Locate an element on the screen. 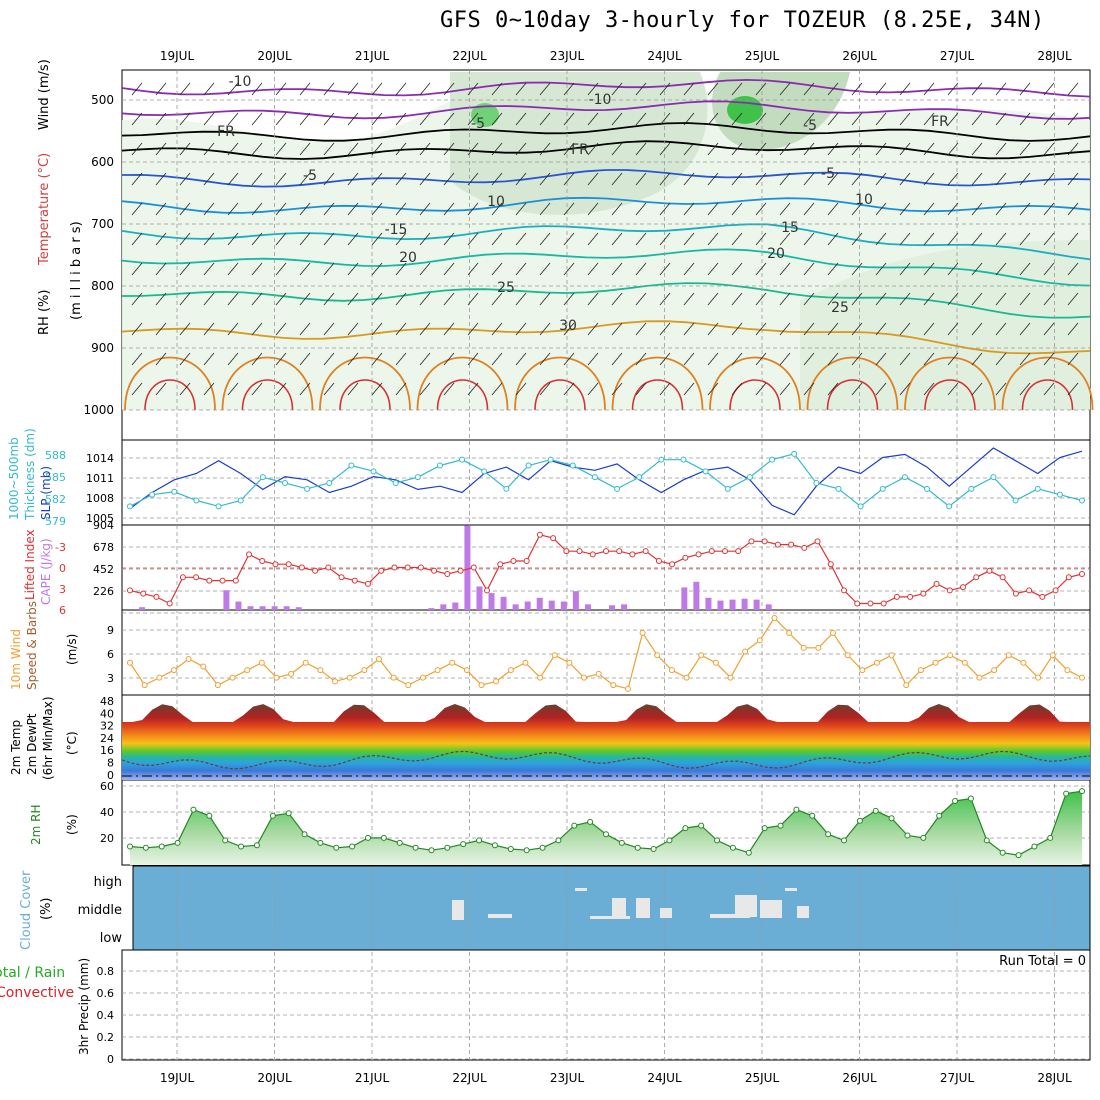 Image resolution: width=1100 pixels, height=1100 pixels. isotherm-label: FR is located at coordinates (580, 150).